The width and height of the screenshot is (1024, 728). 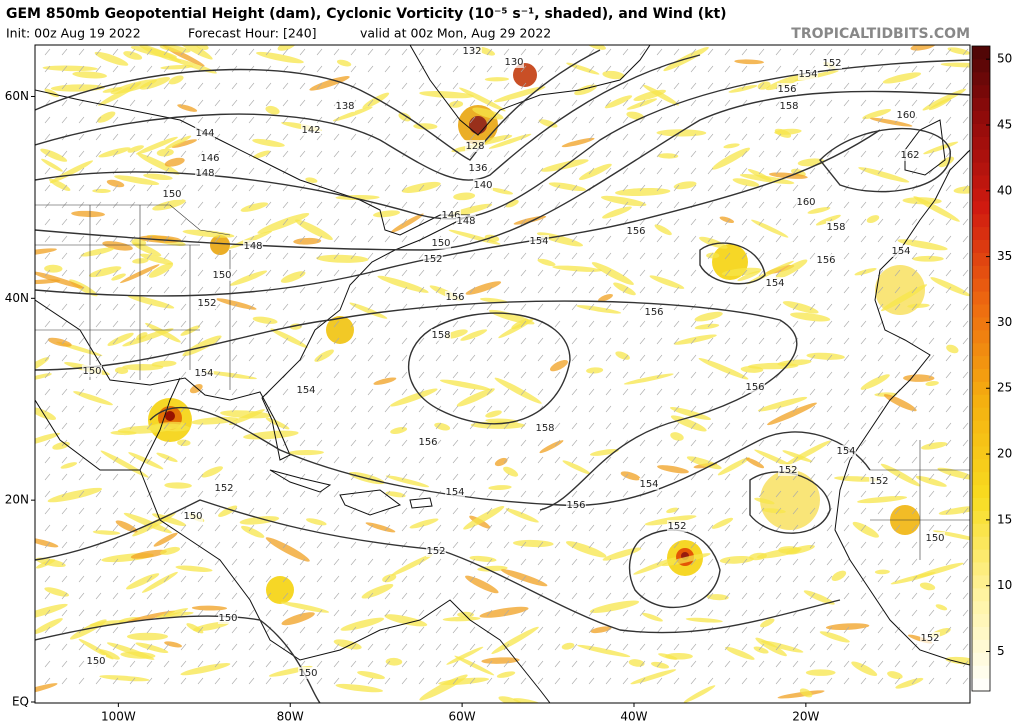 What do you see at coordinates (73, 33) in the screenshot?
I see `init-time: Init: 00z Aug 19 2022` at bounding box center [73, 33].